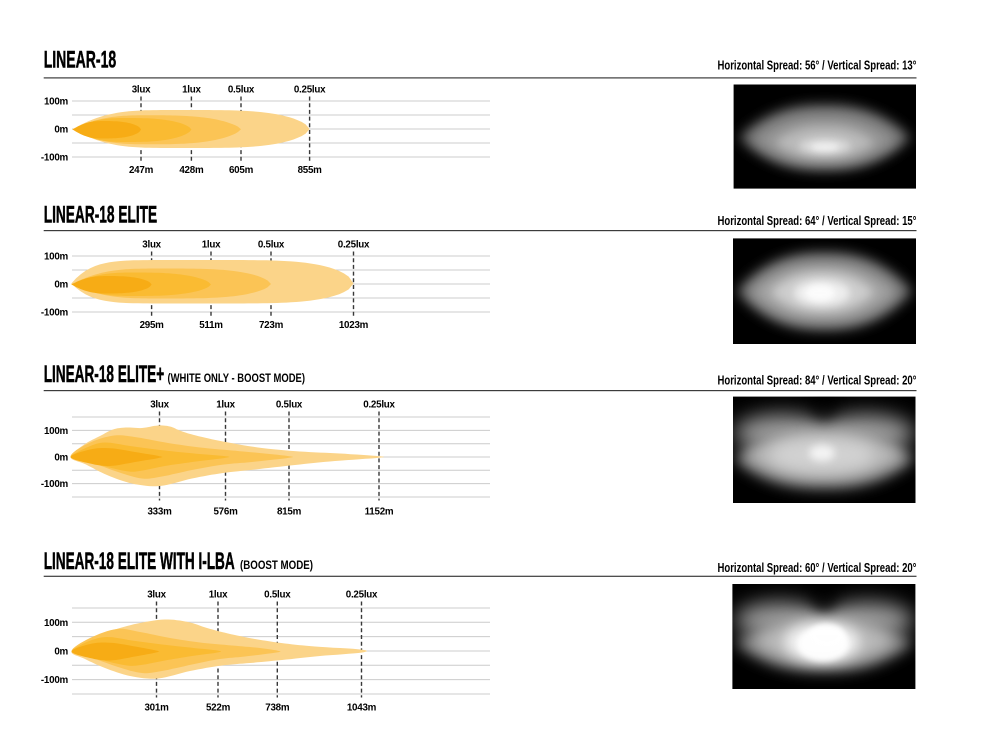 Image resolution: width=1000 pixels, height=750 pixels. What do you see at coordinates (139, 561) in the screenshot?
I see `svg-text: LINEAR-18 ELITE WITH I-LBA` at bounding box center [139, 561].